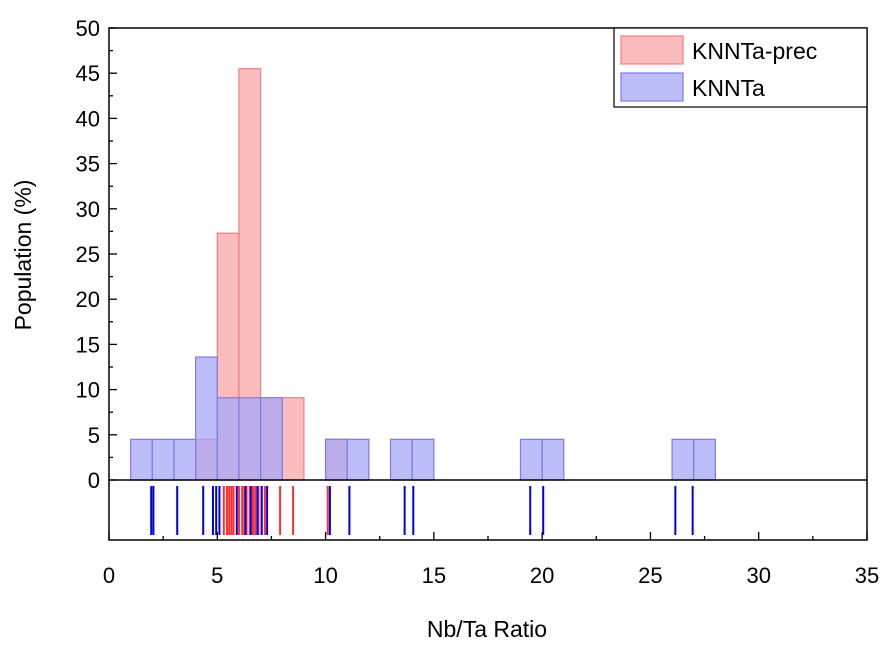 This screenshot has width=888, height=645. I want to click on legend-label-prec: KNNTa-prec, so click(754, 51).